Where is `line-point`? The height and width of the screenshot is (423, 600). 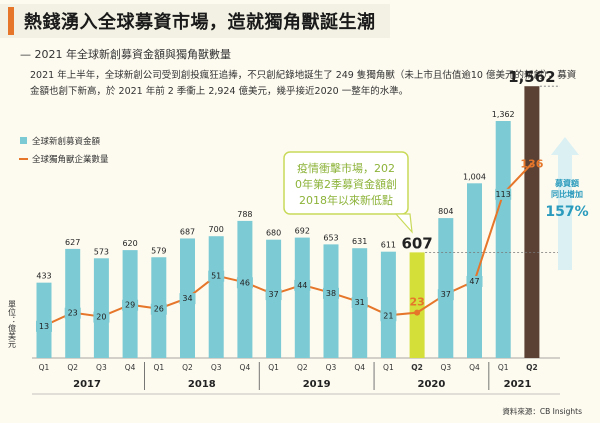
line-point is located at coordinates (417, 312).